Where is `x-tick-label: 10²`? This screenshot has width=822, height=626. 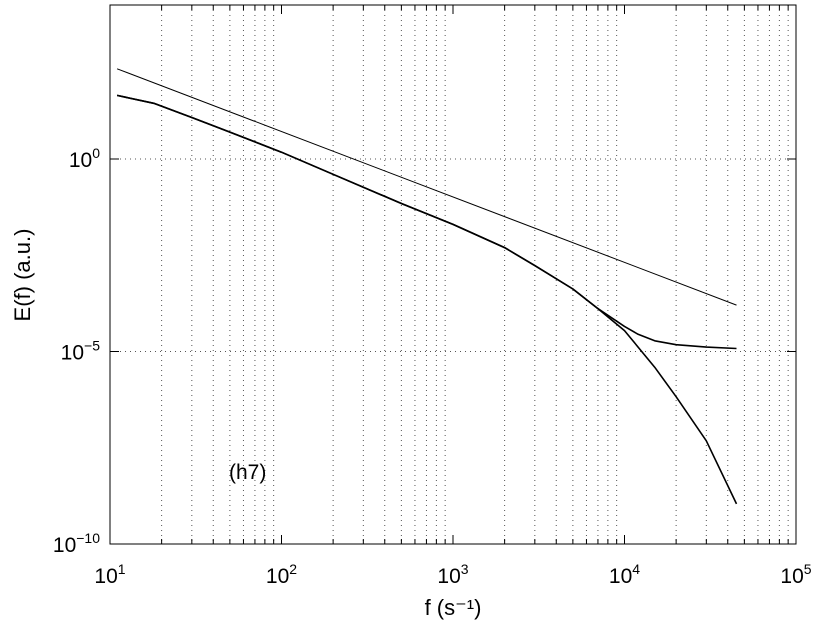
x-tick-label: 10² is located at coordinates (281, 574).